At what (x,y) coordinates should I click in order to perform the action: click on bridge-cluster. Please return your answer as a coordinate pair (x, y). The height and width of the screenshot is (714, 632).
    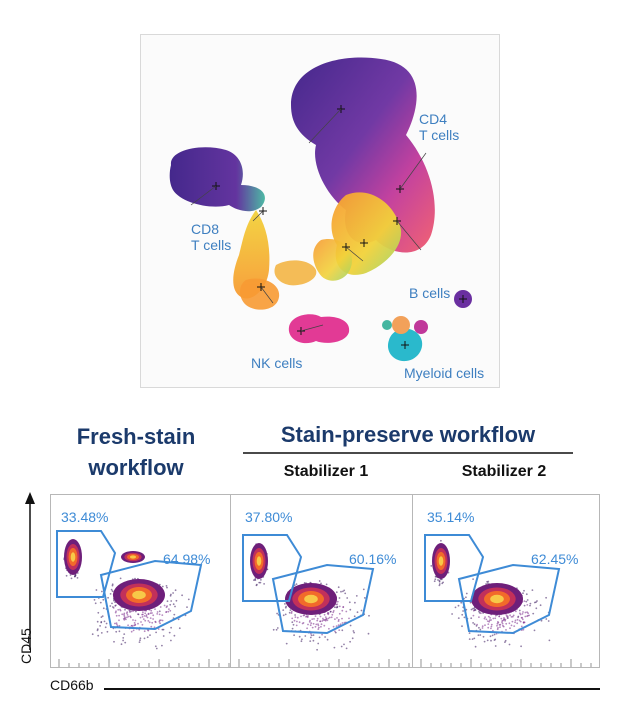
    Looking at the image, I should click on (295, 273).